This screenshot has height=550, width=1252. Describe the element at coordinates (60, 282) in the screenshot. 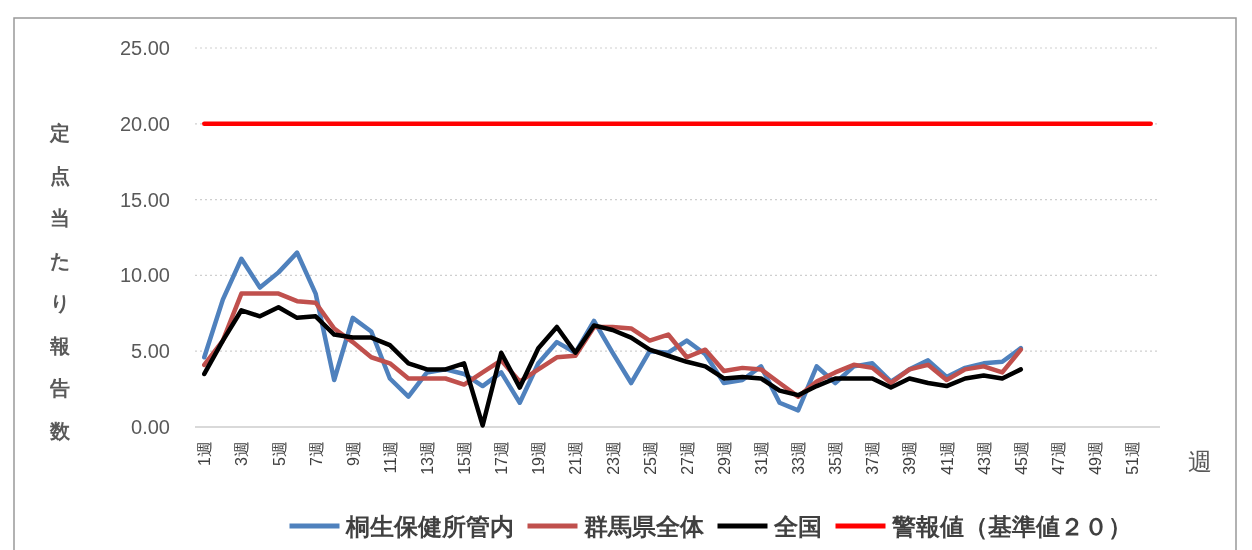

I see `y-axis-title: 定点当たり報告数` at that location.